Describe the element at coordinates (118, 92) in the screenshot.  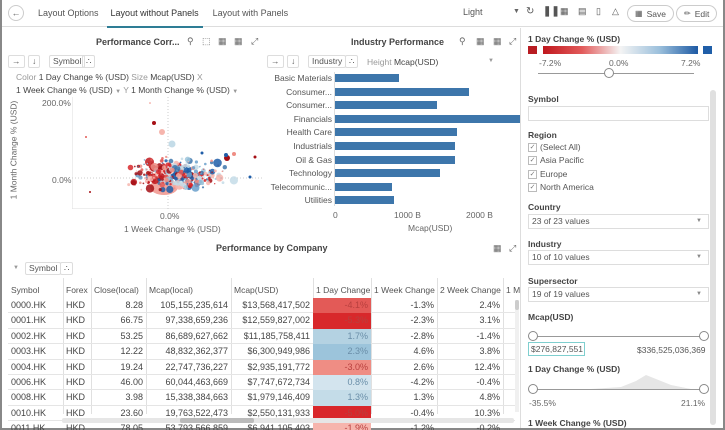
I see `x-caret: ▼` at that location.